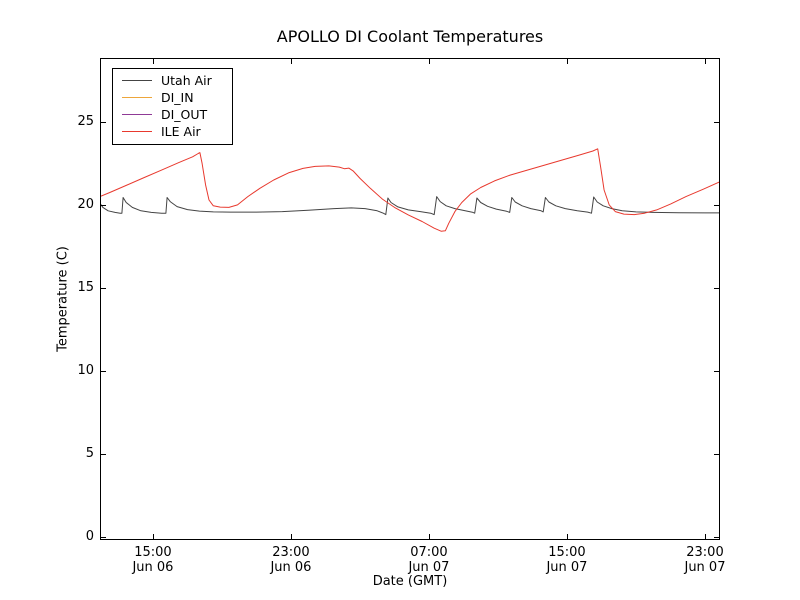  What do you see at coordinates (567, 560) in the screenshot?
I see `x-tick-label: 15:00 Jun 07` at bounding box center [567, 560].